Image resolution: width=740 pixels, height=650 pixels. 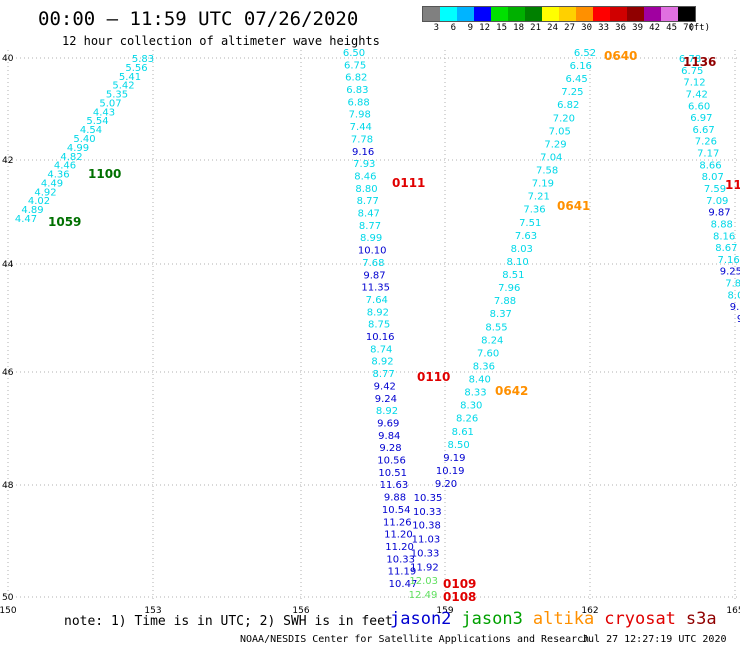 What do you see at coordinates (39, 201) in the screenshot?
I see `wave-height-value: 4.02` at bounding box center [39, 201].